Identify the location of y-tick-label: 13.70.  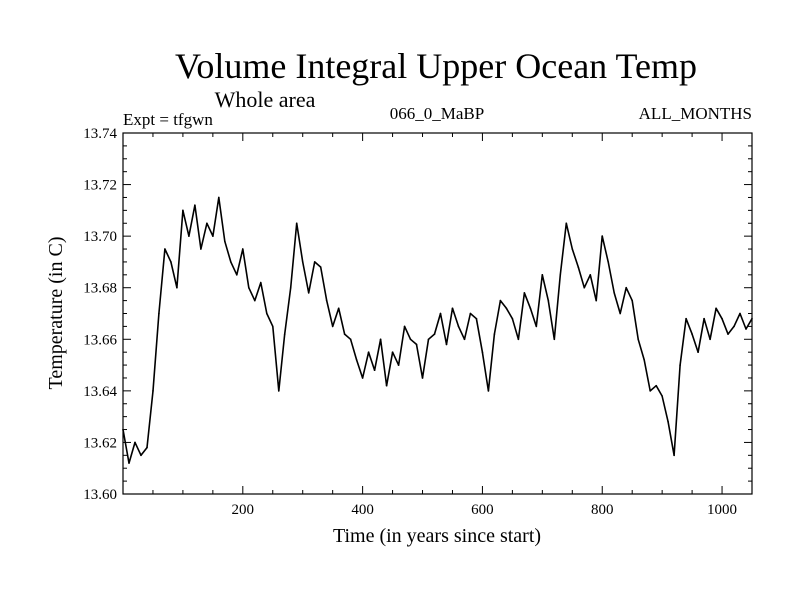
(100, 237).